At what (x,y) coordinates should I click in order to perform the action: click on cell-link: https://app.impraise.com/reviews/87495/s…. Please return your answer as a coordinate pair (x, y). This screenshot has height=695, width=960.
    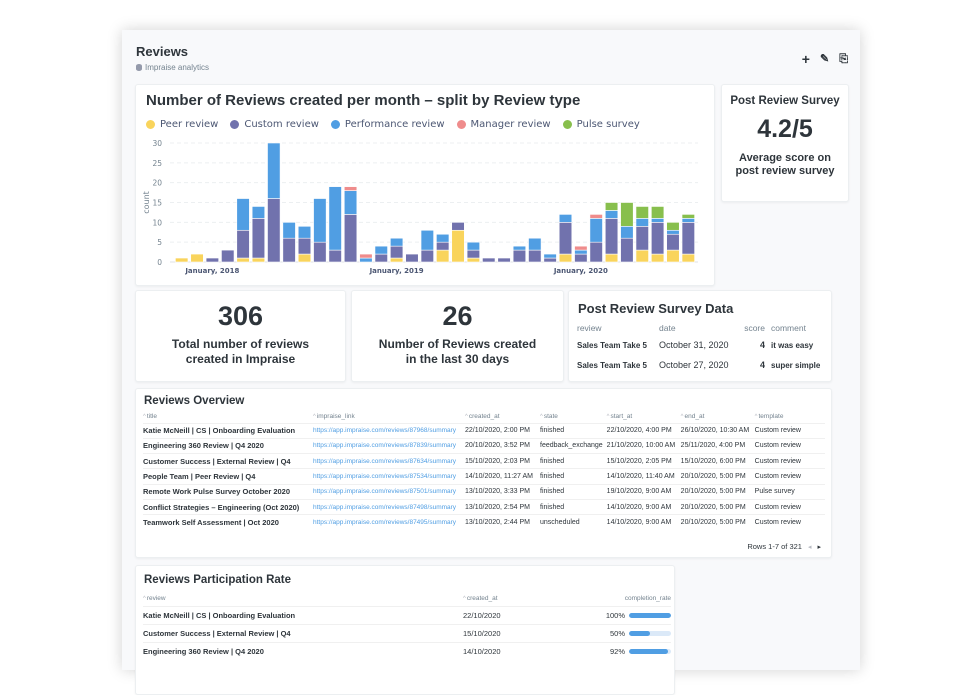
    Looking at the image, I should click on (389, 522).